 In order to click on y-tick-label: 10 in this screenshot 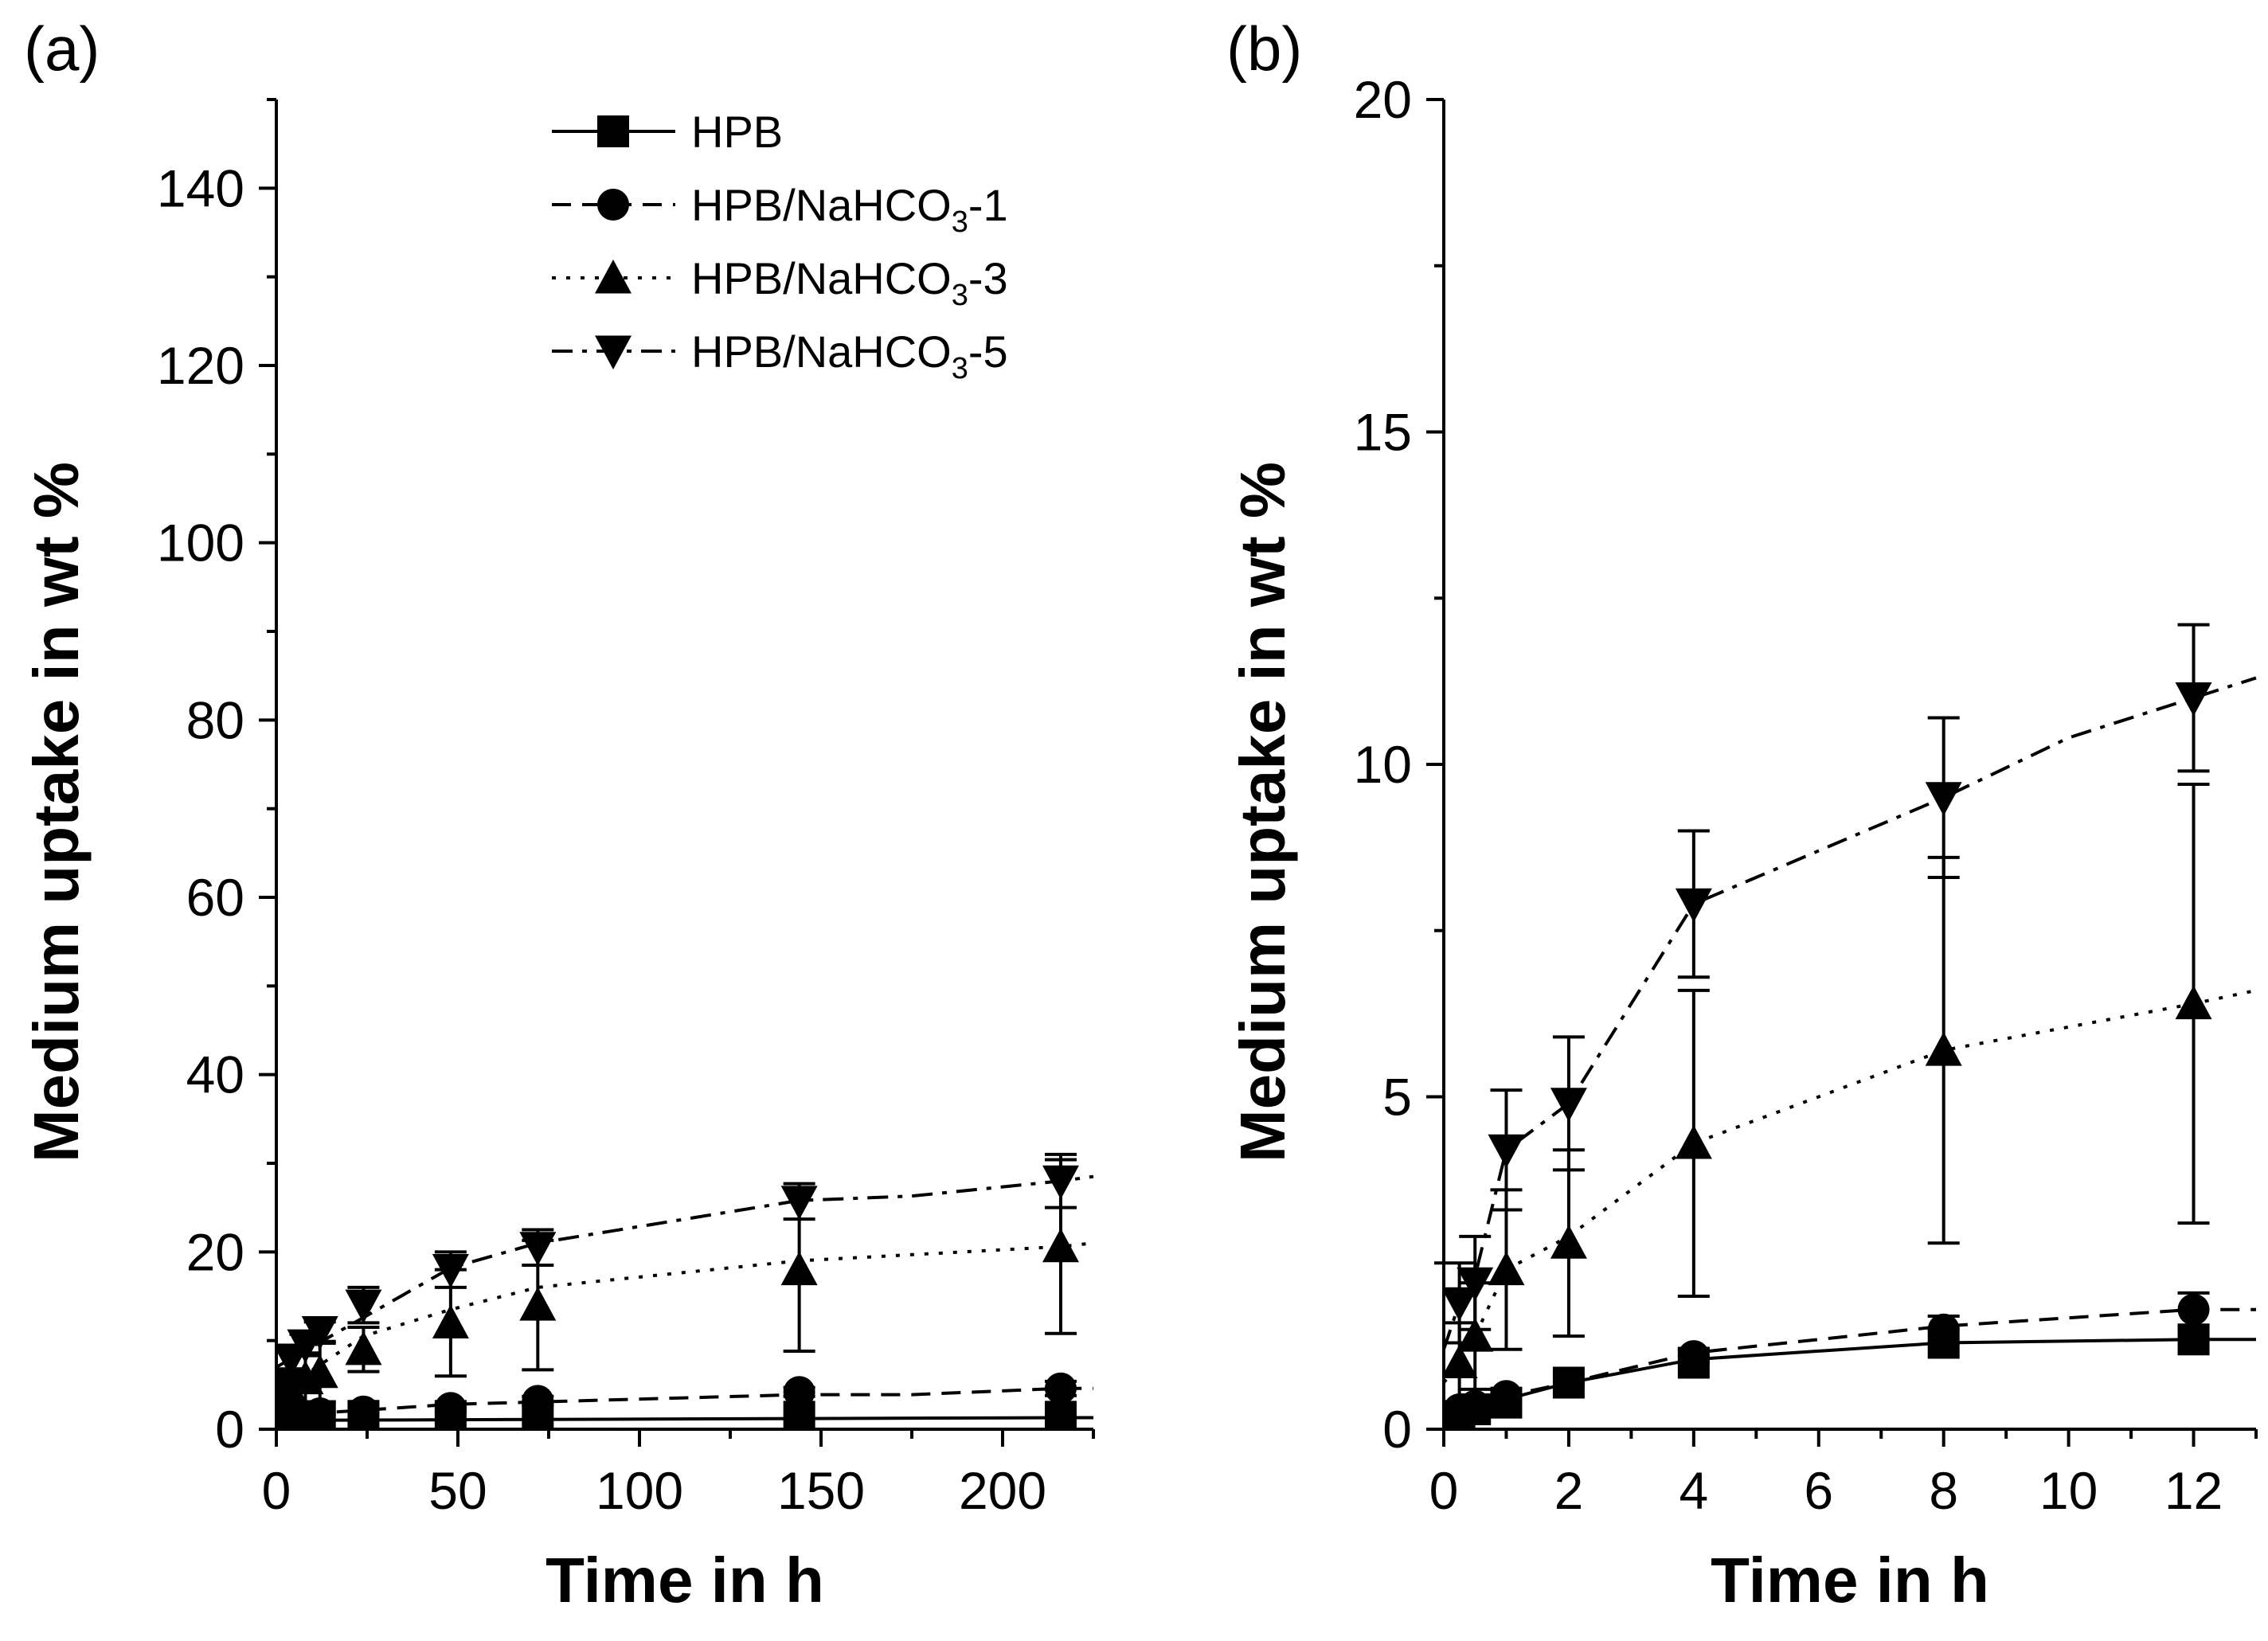, I will do `click(1383, 764)`.